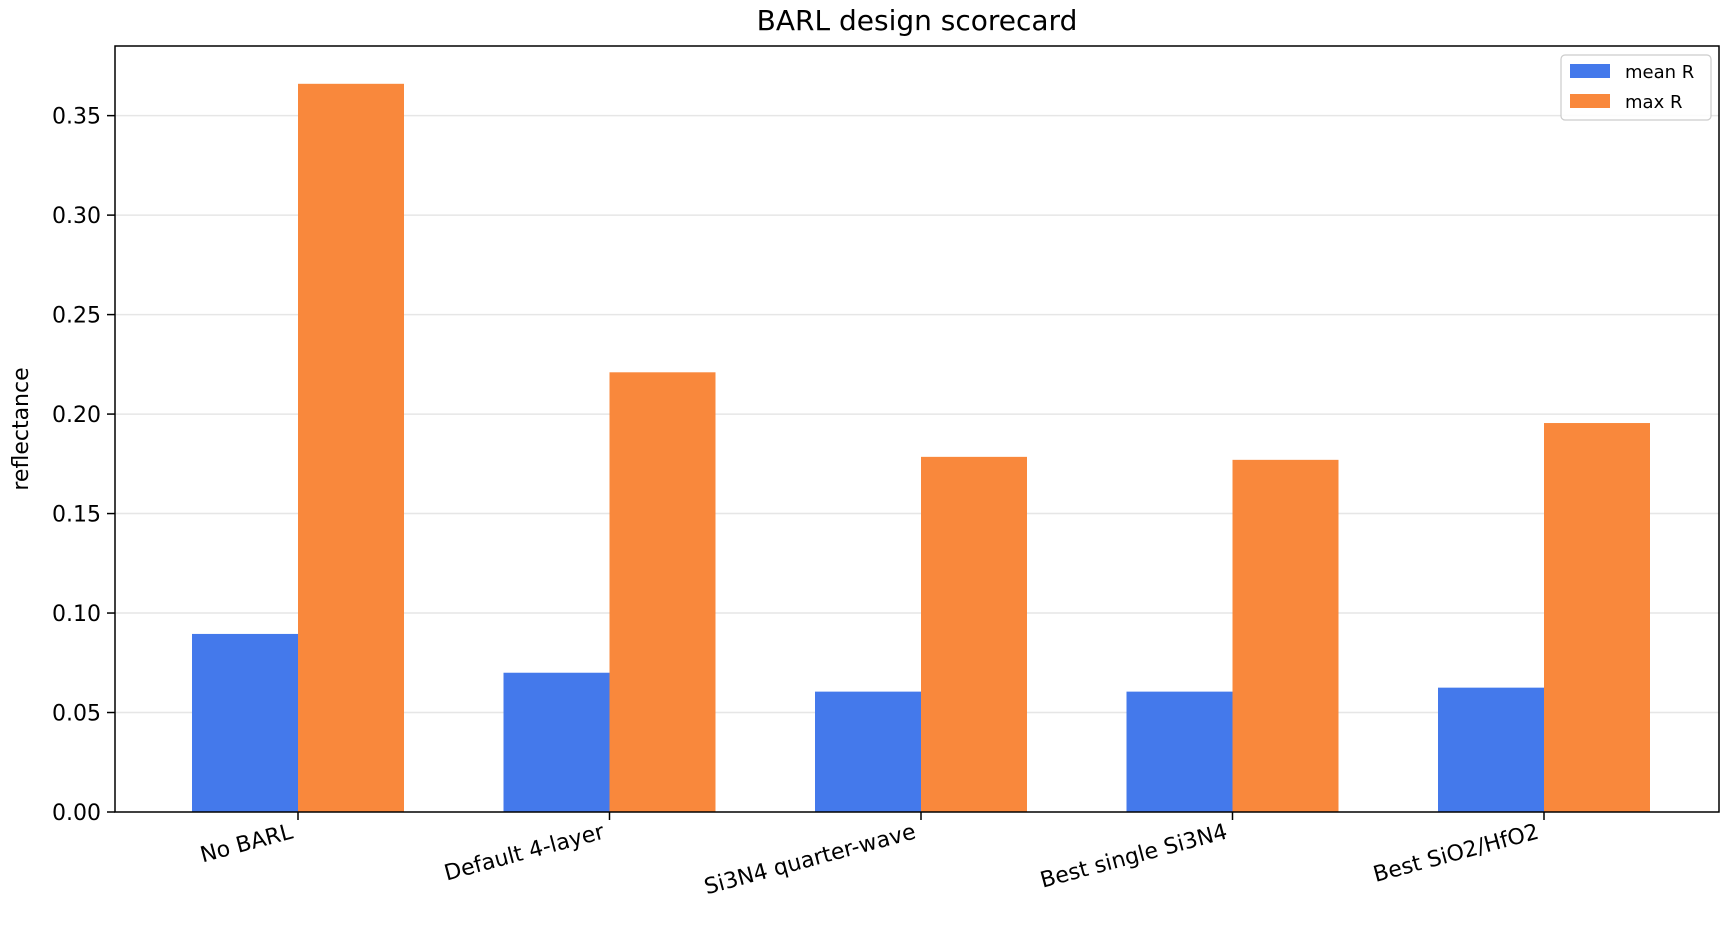  Describe the element at coordinates (1590, 71) in the screenshot. I see `legend-swatch-mean-r` at that location.